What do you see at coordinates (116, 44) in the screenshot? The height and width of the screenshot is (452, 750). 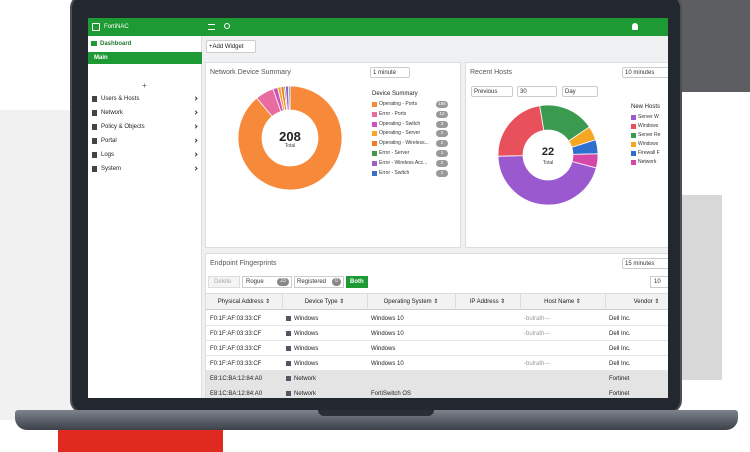 I see `nav-dashboard: Dashboard` at bounding box center [116, 44].